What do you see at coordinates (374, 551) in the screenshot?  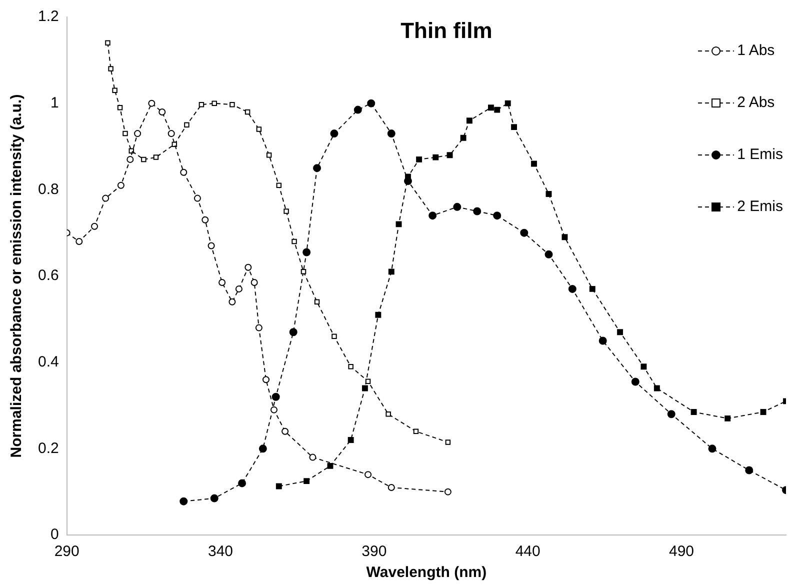 I see `x-tick-label: 390` at bounding box center [374, 551].